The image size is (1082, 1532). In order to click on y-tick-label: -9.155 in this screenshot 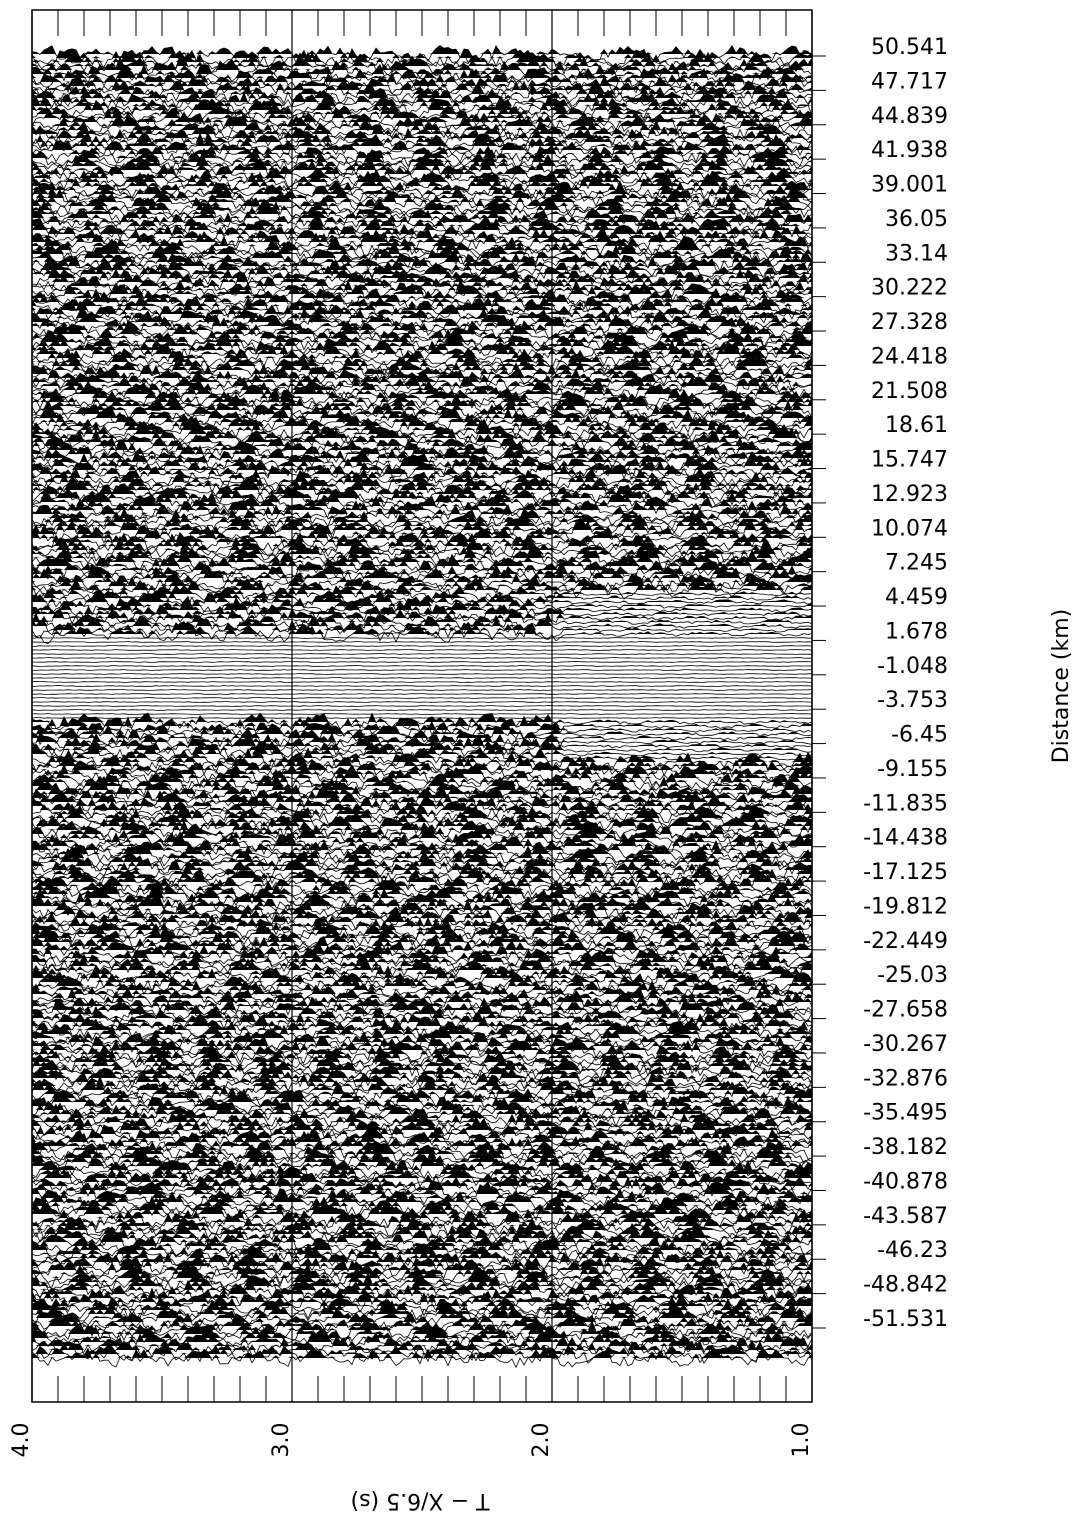, I will do `click(912, 769)`.